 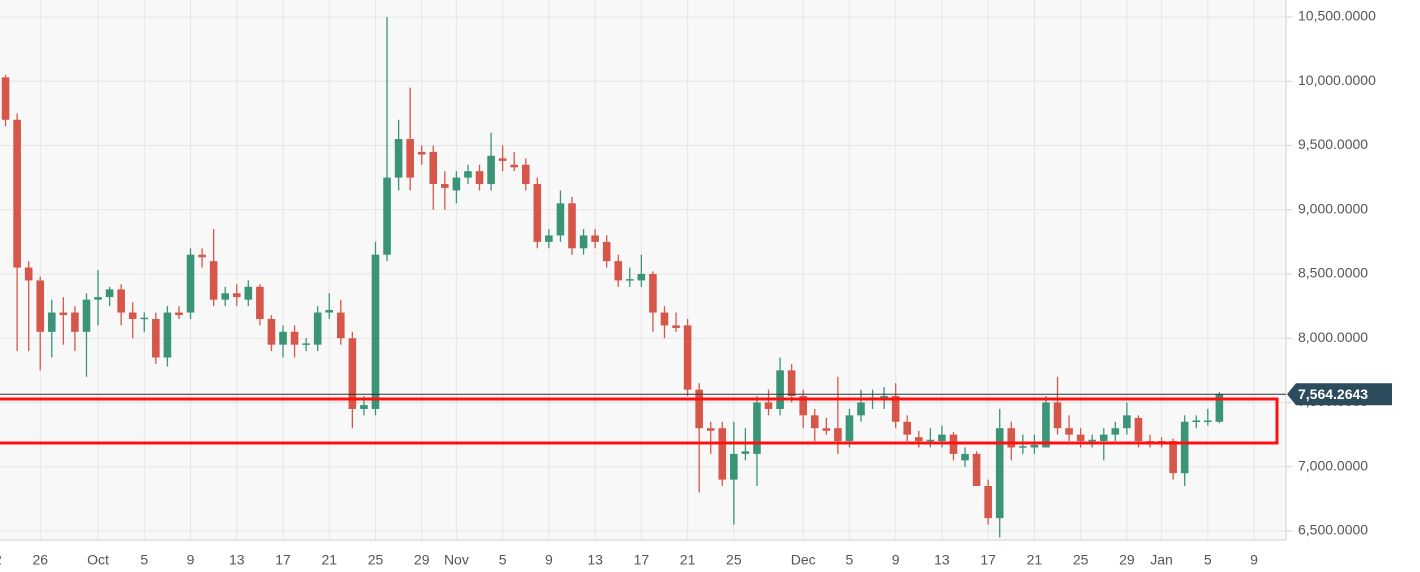 What do you see at coordinates (1337, 16) in the screenshot?
I see `y-tick-label: 10,500.0000` at bounding box center [1337, 16].